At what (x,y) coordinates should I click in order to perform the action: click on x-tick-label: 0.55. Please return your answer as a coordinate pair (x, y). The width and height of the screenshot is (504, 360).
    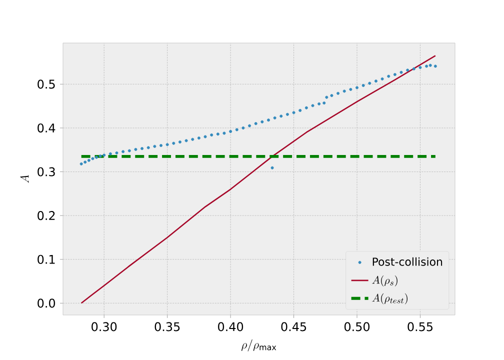
    Looking at the image, I should click on (420, 327).